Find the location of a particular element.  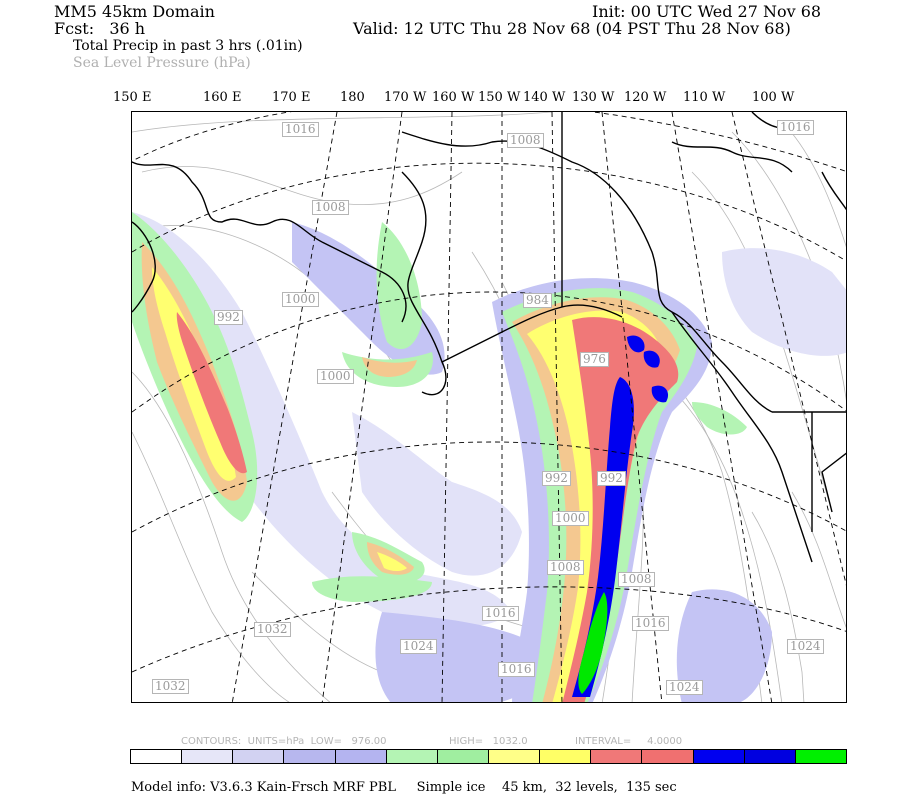

precip-peach-bristol is located at coordinates (389, 367).